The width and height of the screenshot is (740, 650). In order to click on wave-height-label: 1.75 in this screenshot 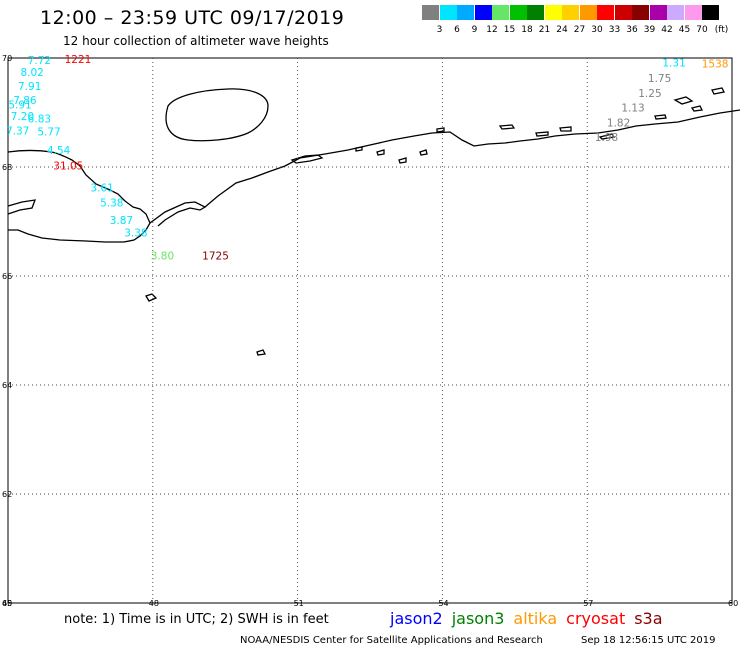, I will do `click(659, 79)`.